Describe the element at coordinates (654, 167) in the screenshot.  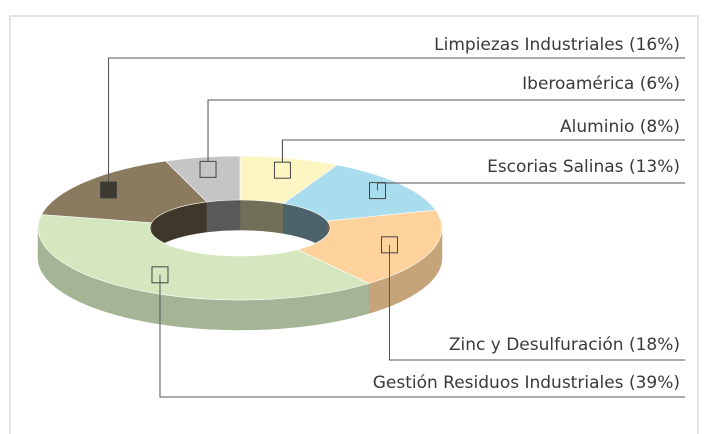
I see `value-label: (13%)` at that location.